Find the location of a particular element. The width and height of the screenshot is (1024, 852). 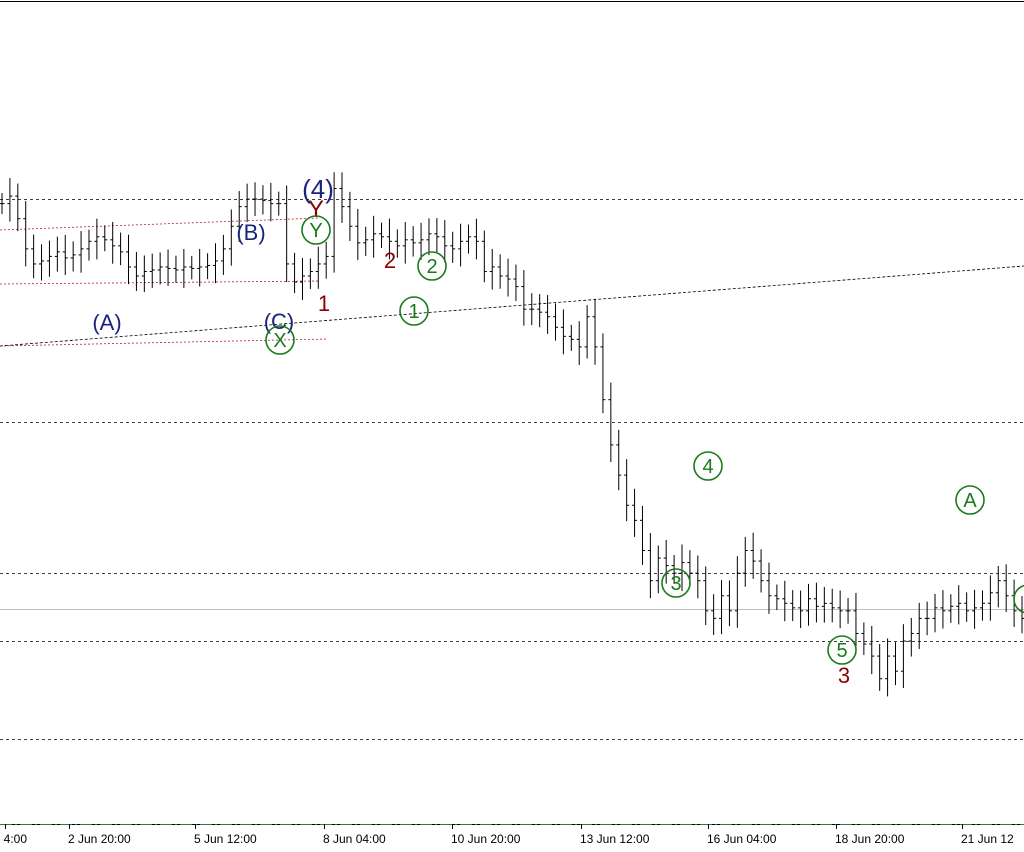

wave-label: X is located at coordinates (279, 341).